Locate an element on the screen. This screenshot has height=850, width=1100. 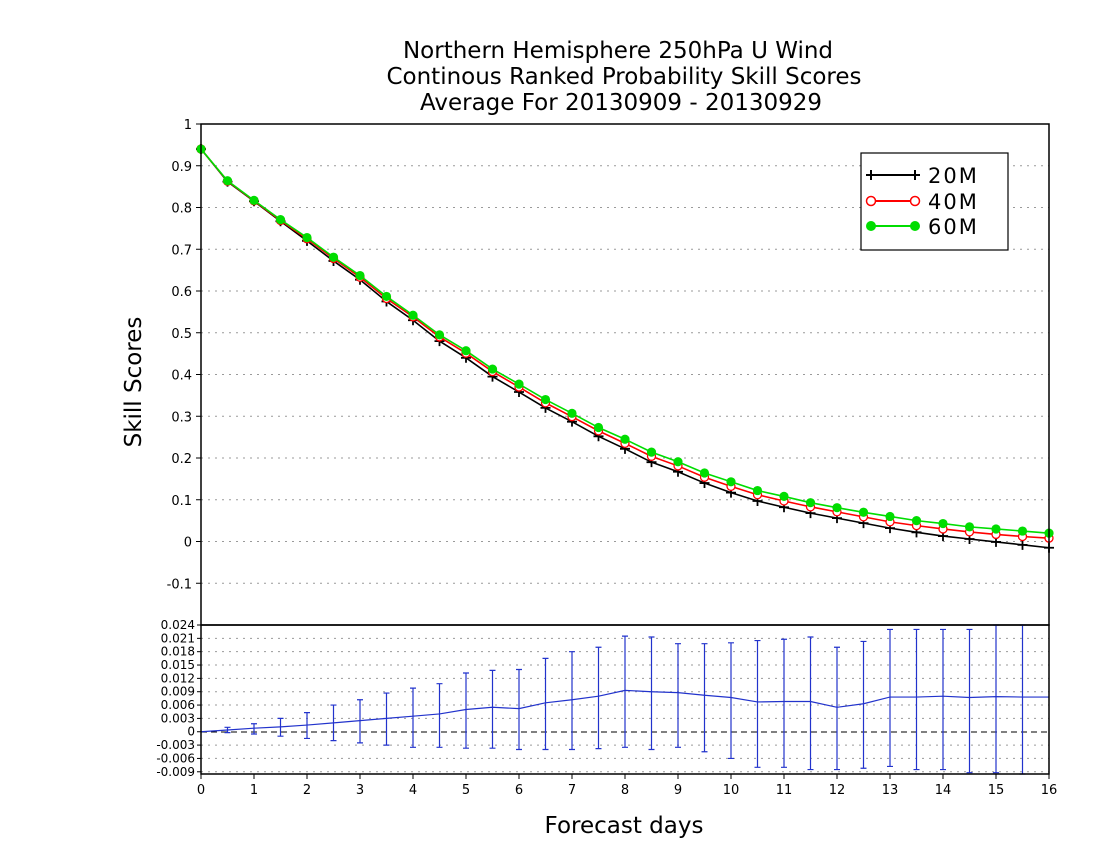
x-tick-label: 0 is located at coordinates (201, 790).